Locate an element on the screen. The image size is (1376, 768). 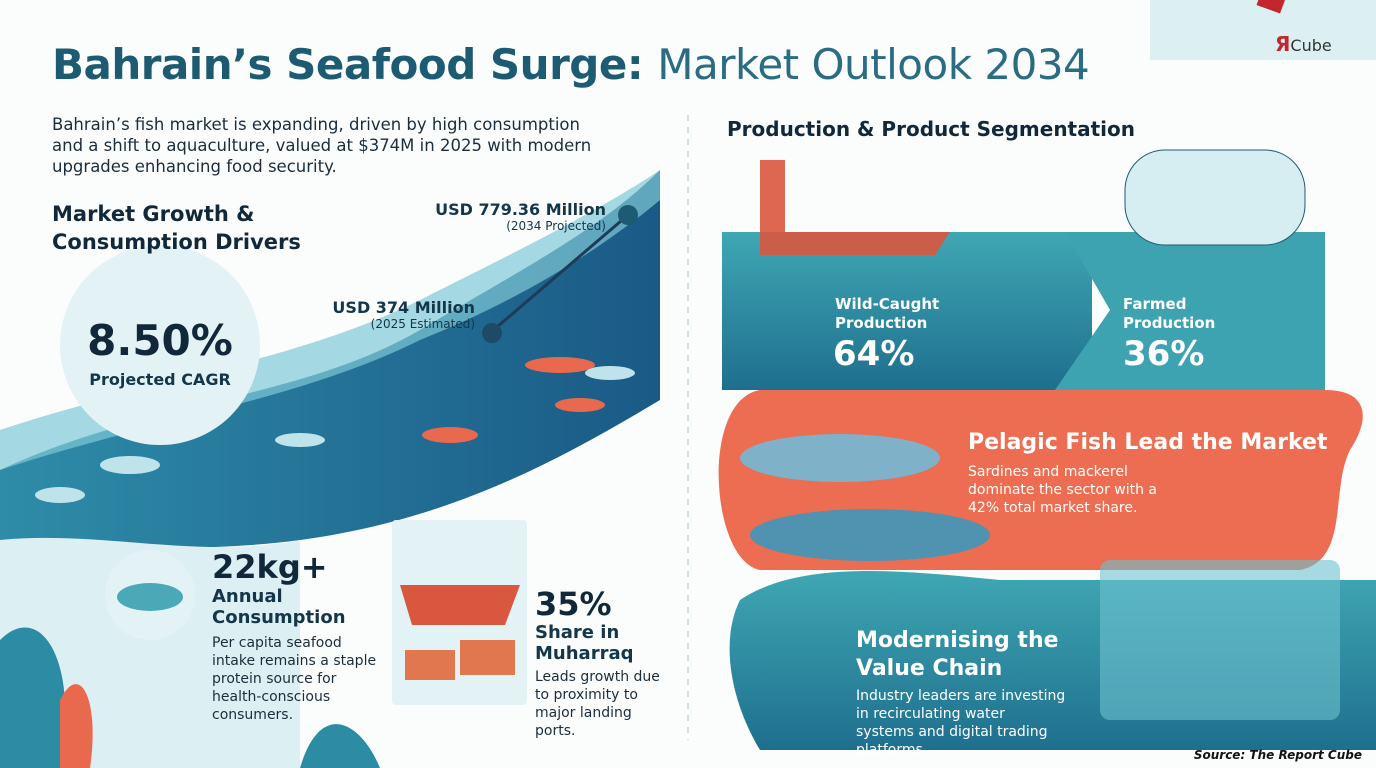
greenhouse is located at coordinates (1215, 197).